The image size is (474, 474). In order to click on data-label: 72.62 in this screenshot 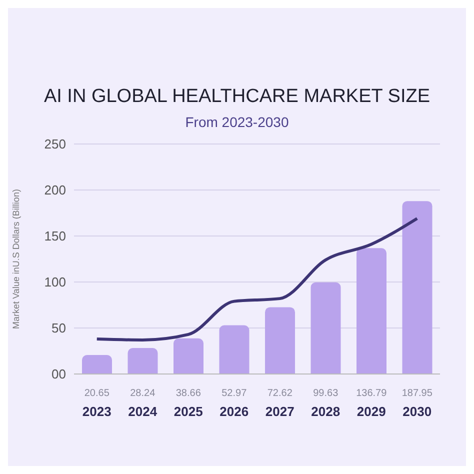, I will do `click(280, 393)`.